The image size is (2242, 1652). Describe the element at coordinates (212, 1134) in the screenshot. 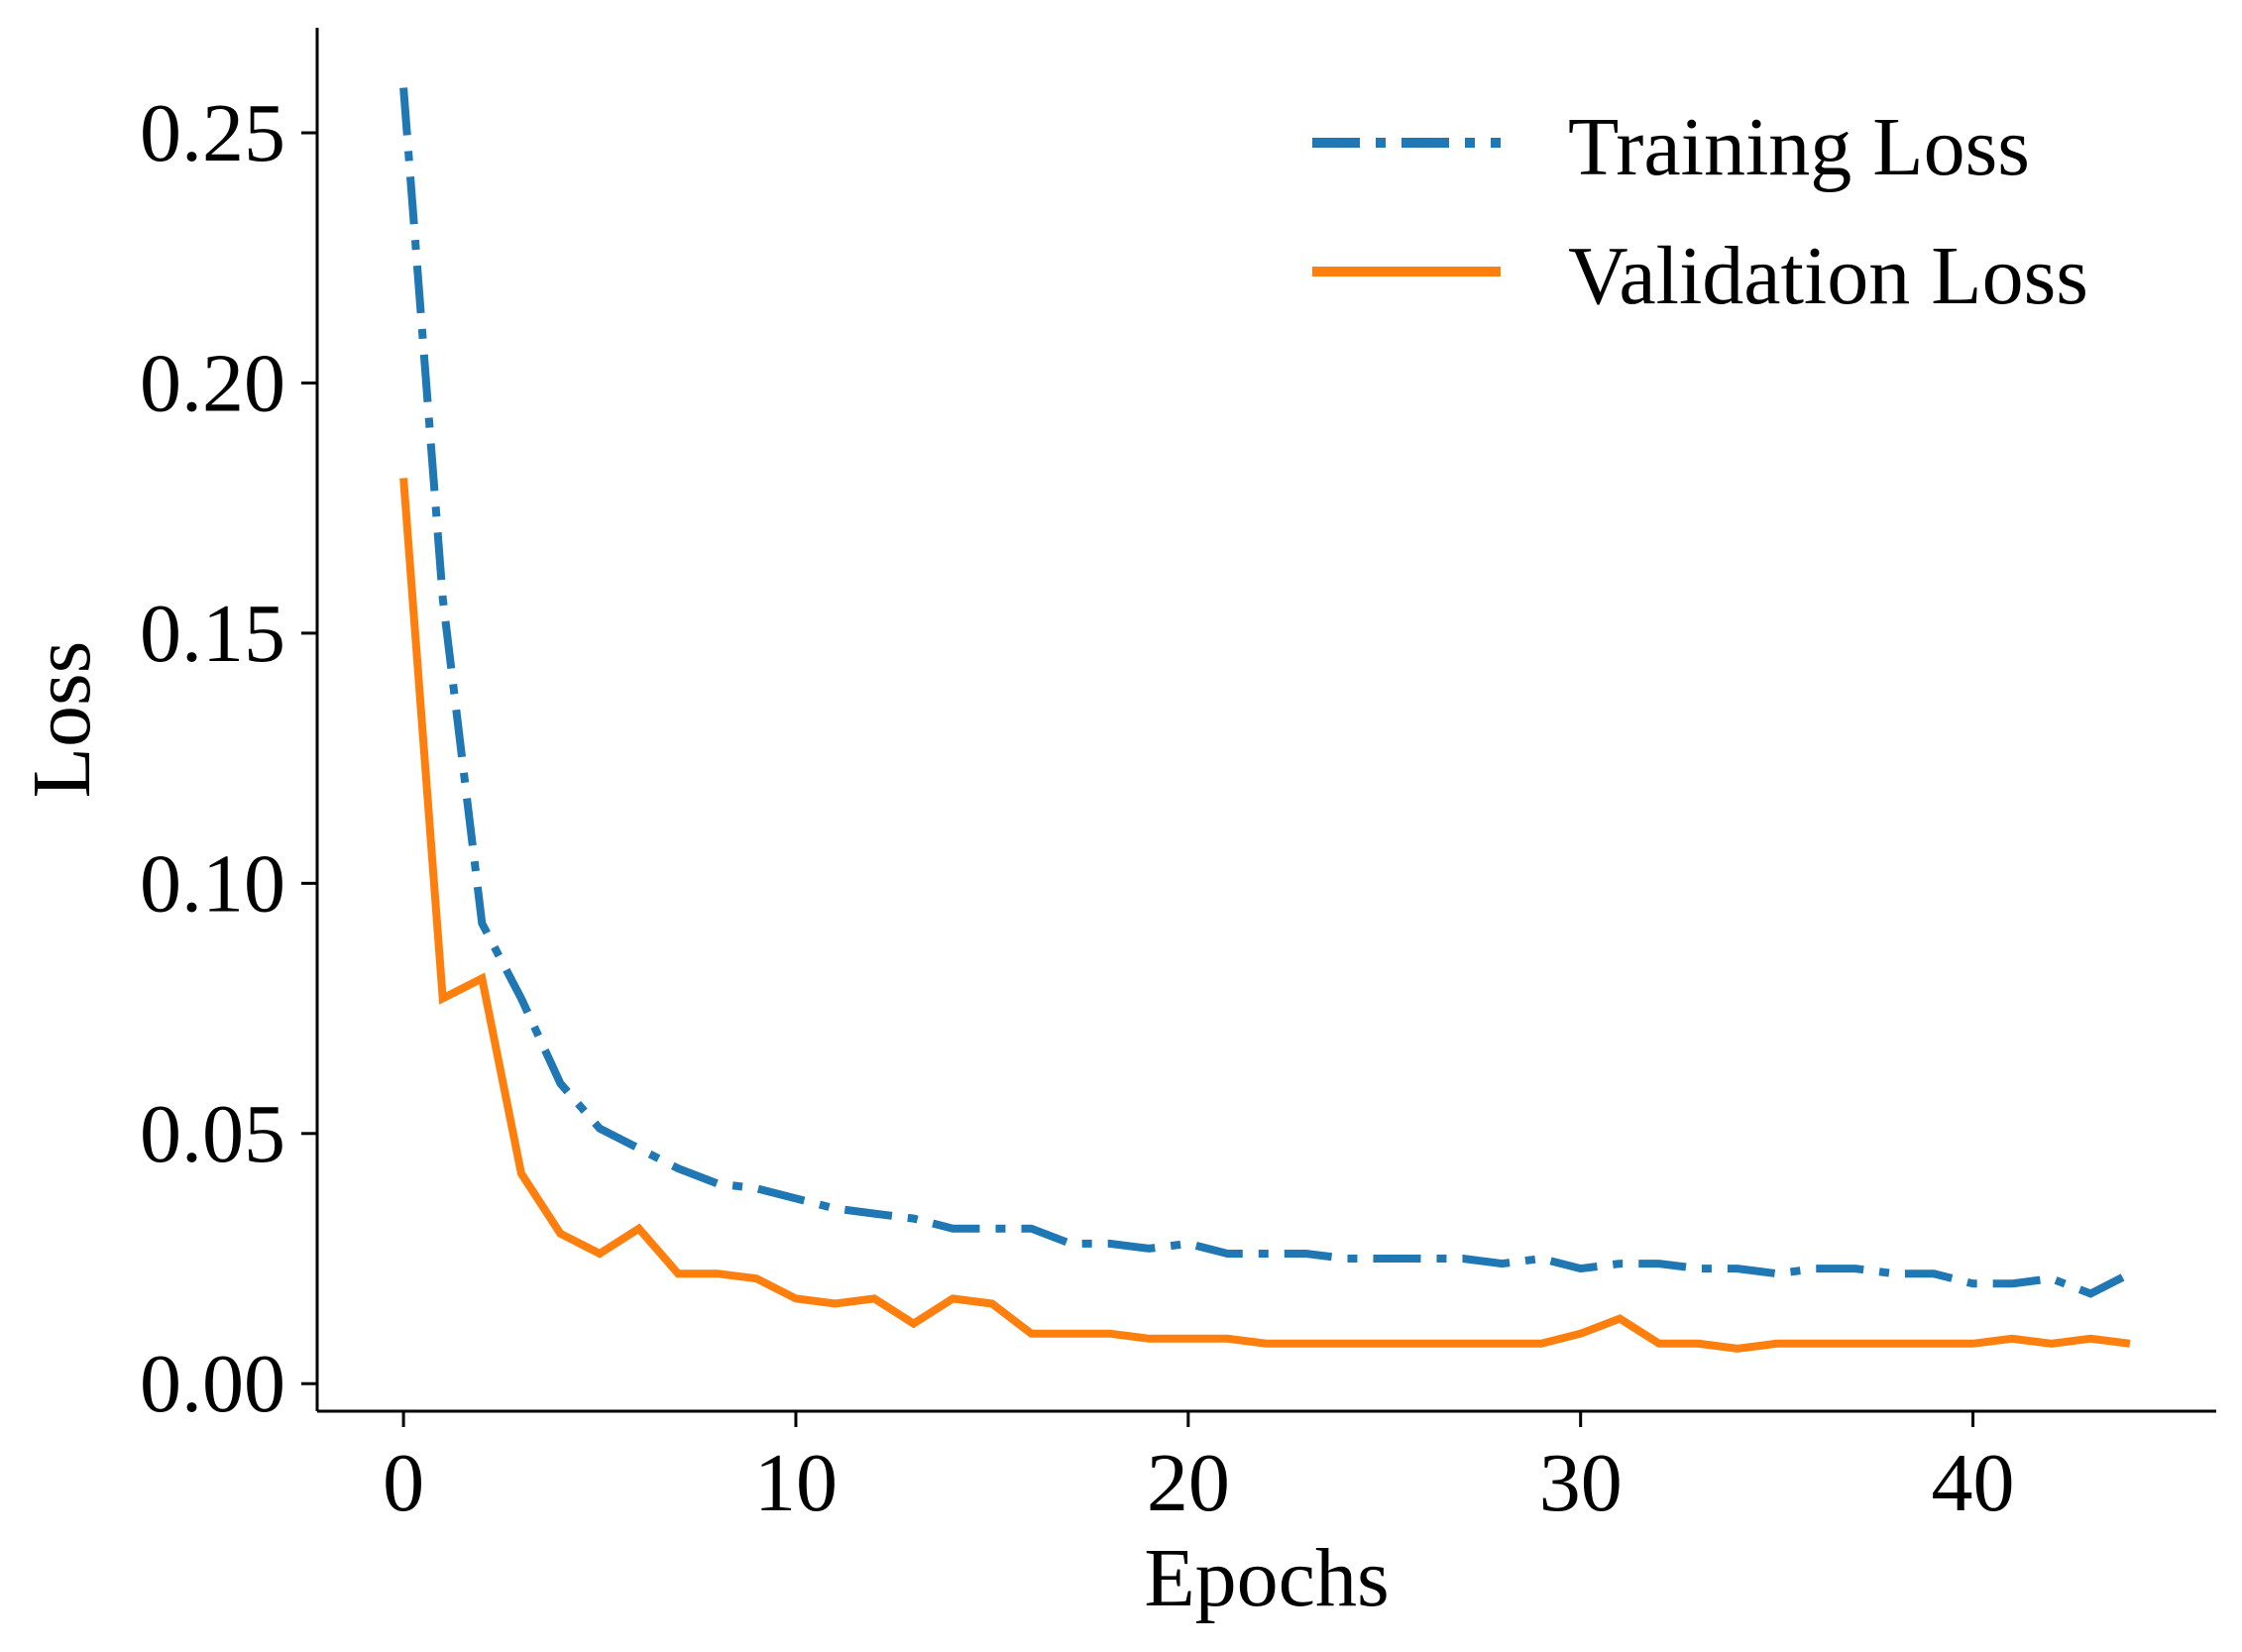

I see `y-tick-label: 0.05` at that location.